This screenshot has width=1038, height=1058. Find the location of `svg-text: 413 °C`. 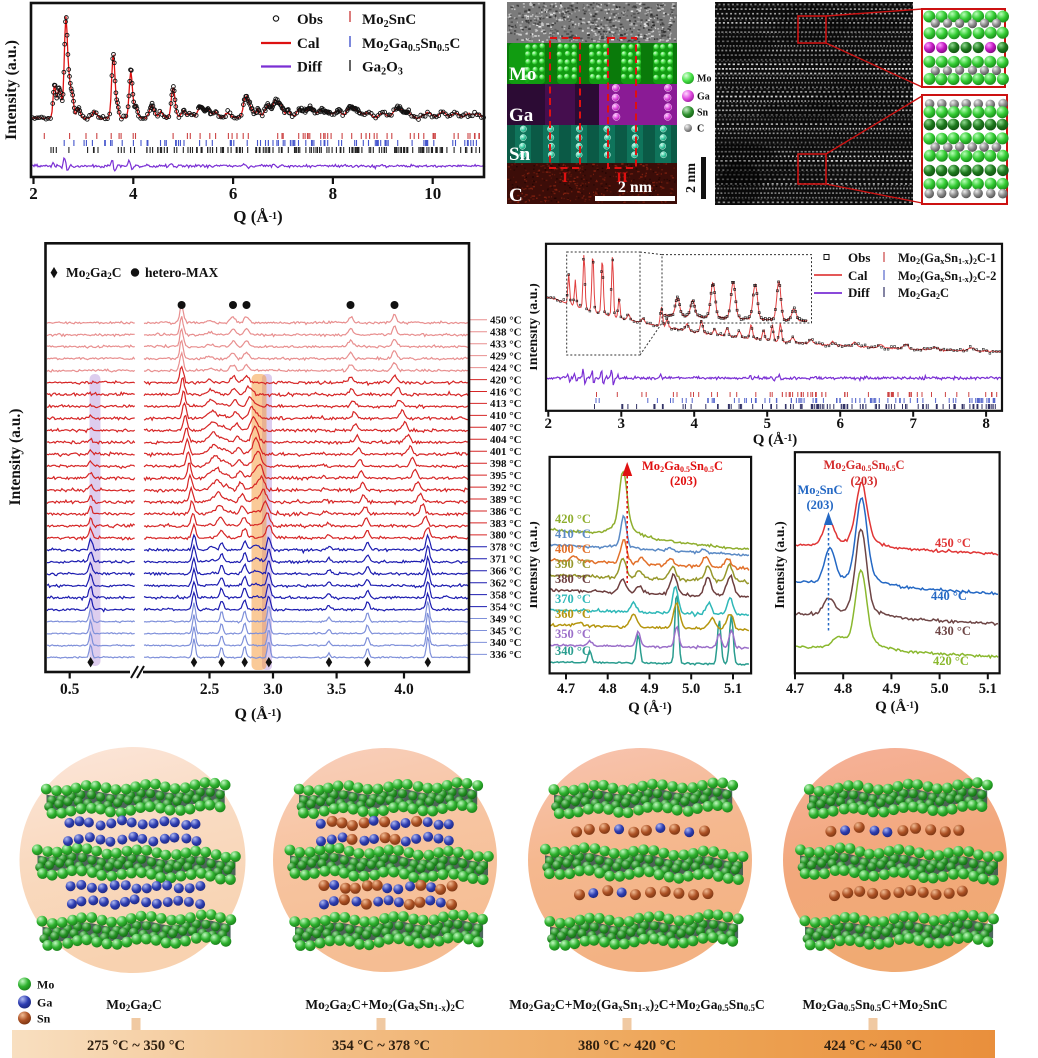

svg-text: 413 °C is located at coordinates (506, 404).